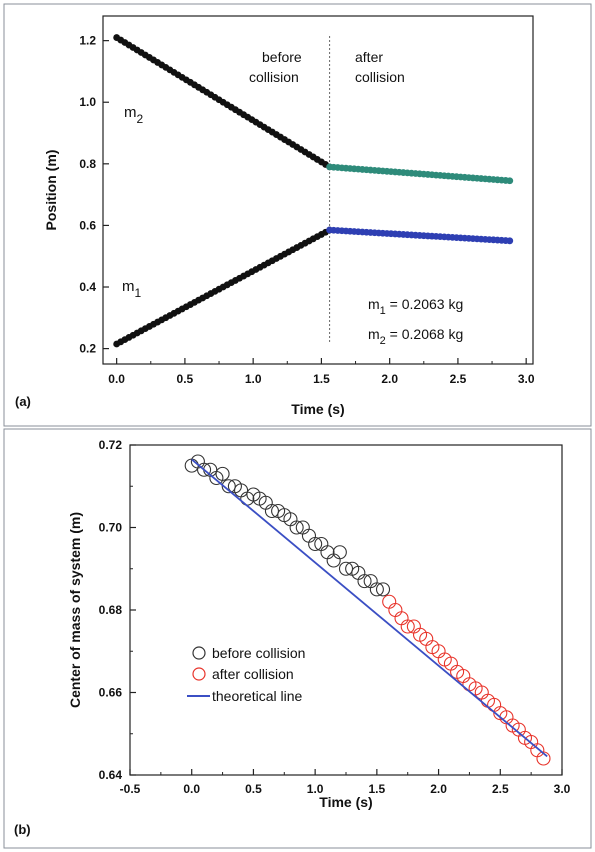 The width and height of the screenshot is (595, 852). What do you see at coordinates (111, 528) in the screenshot?
I see `b-ytick-label: 0.70` at bounding box center [111, 528].